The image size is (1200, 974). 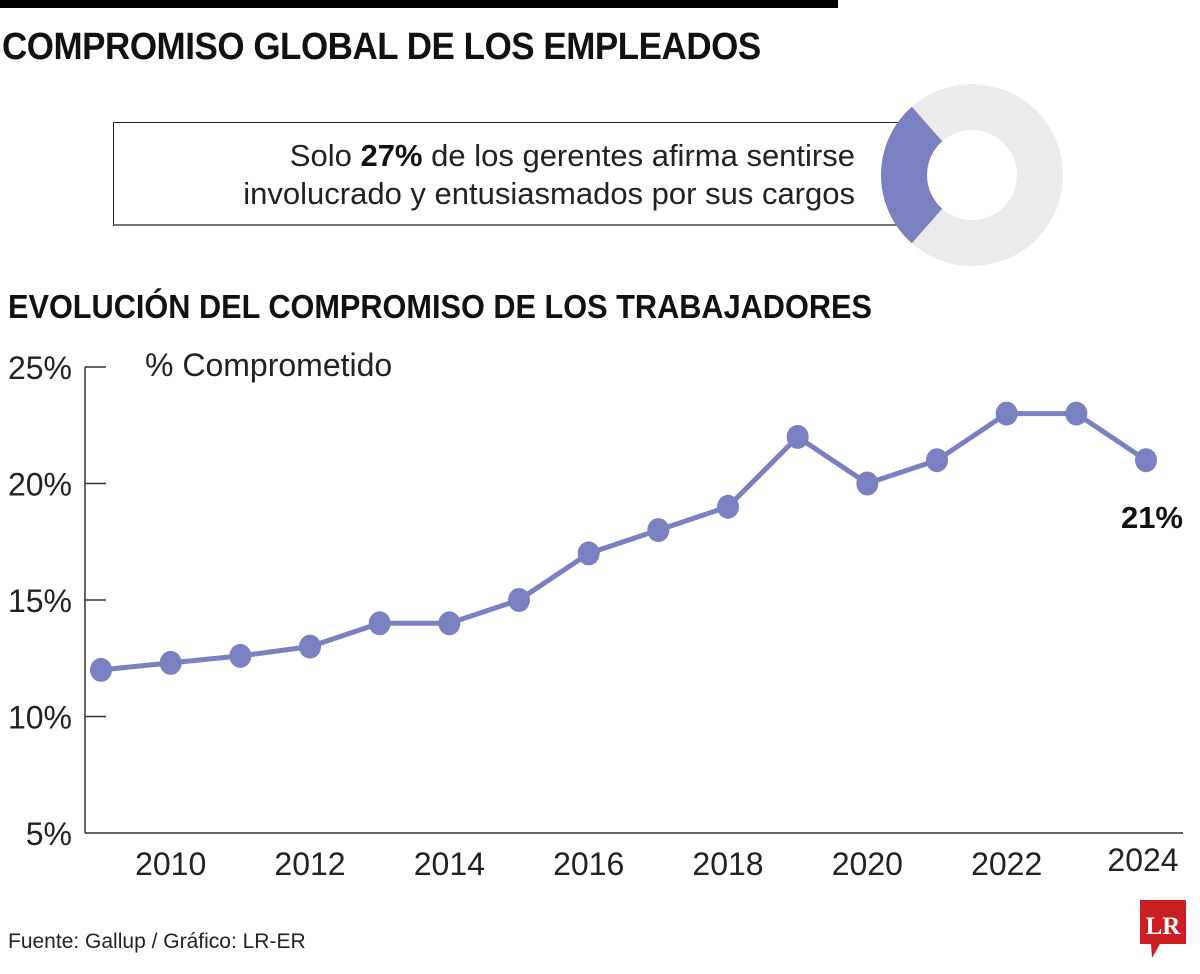 I want to click on y-tick-label: 25%, so click(x=40, y=368).